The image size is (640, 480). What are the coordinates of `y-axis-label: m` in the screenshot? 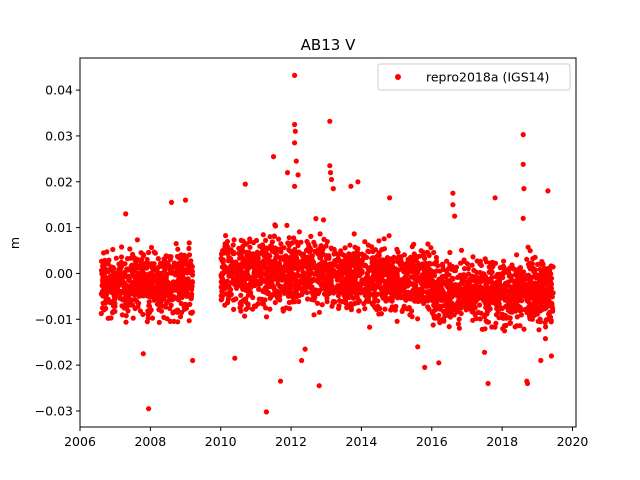 It's located at (14, 243).